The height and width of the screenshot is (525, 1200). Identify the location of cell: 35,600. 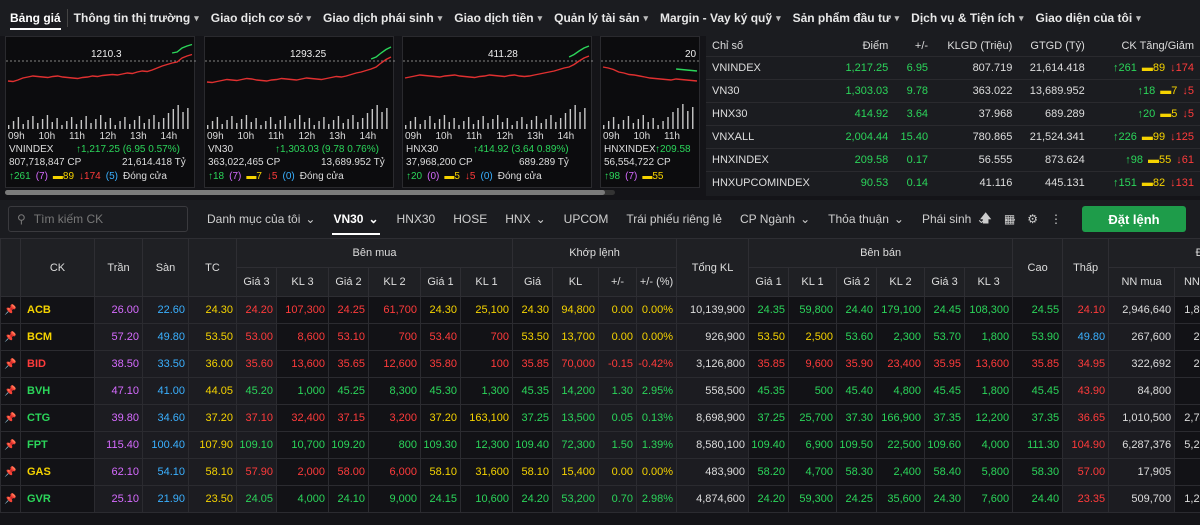
(901, 499).